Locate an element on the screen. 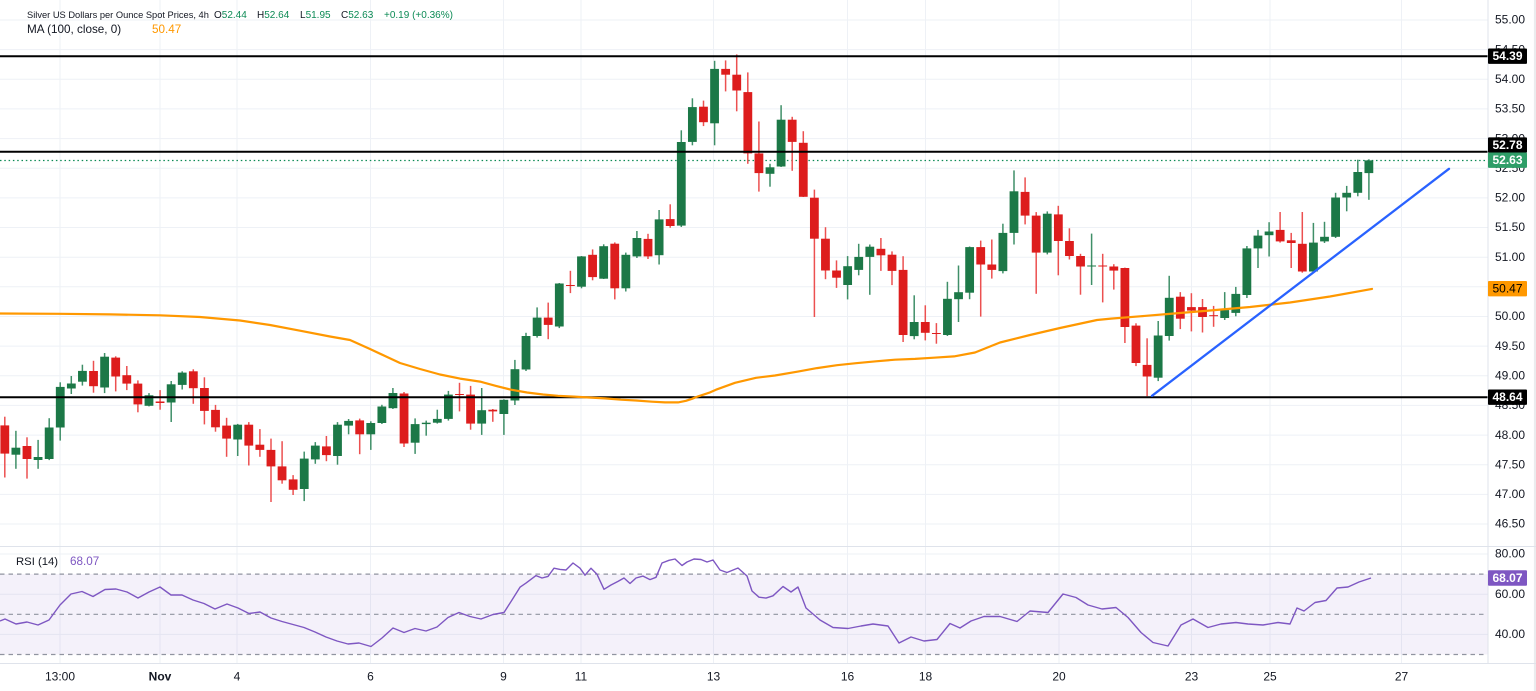 The image size is (1536, 691). svg-text: Nov is located at coordinates (160, 677).